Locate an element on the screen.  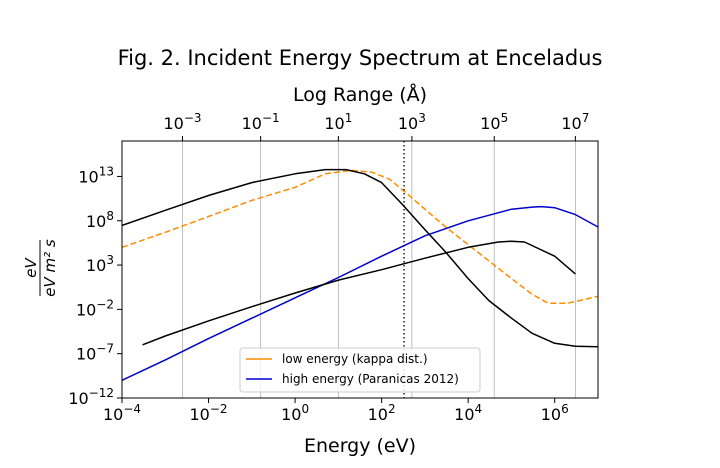
y-tick-label: 10³ is located at coordinates (100, 264).